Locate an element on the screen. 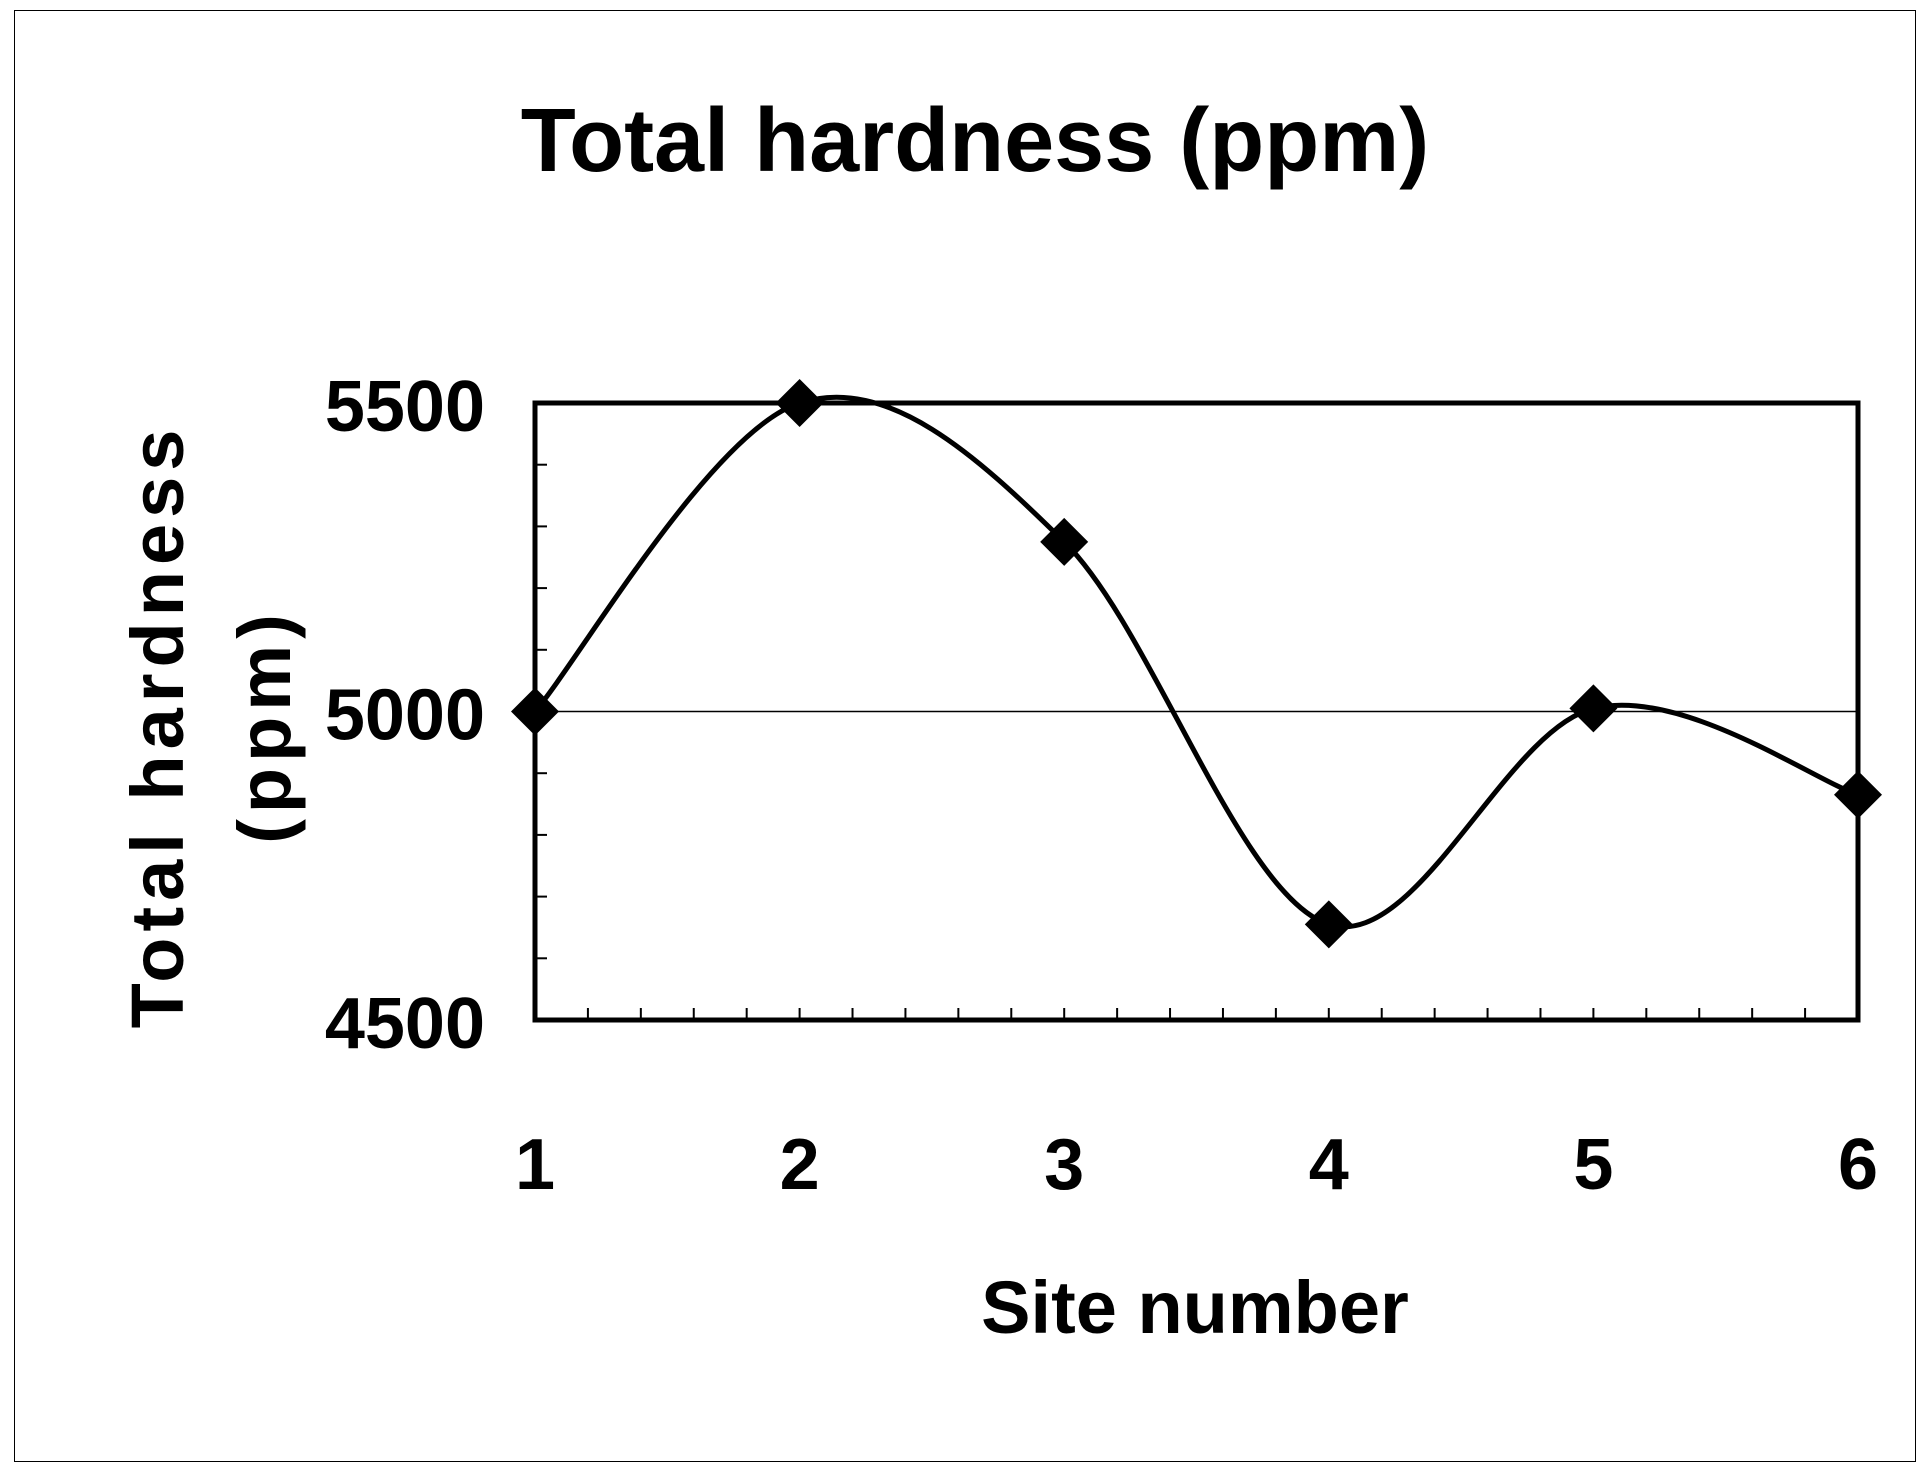 The image size is (1928, 1474). y-axis-label-second: (ppm) is located at coordinates (264, 726).